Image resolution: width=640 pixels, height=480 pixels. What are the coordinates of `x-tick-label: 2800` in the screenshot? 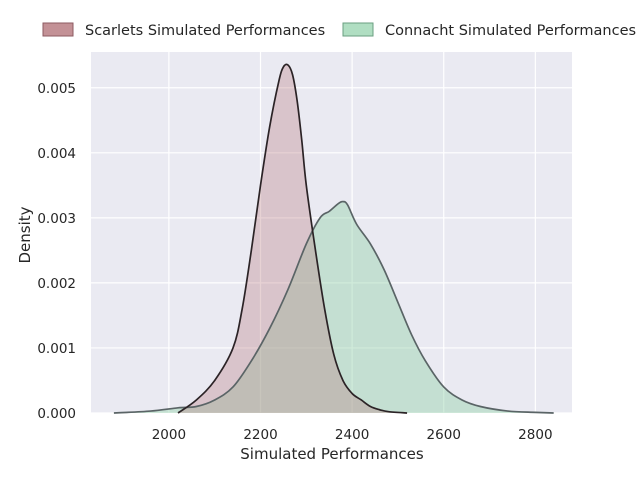 It's located at (535, 435).